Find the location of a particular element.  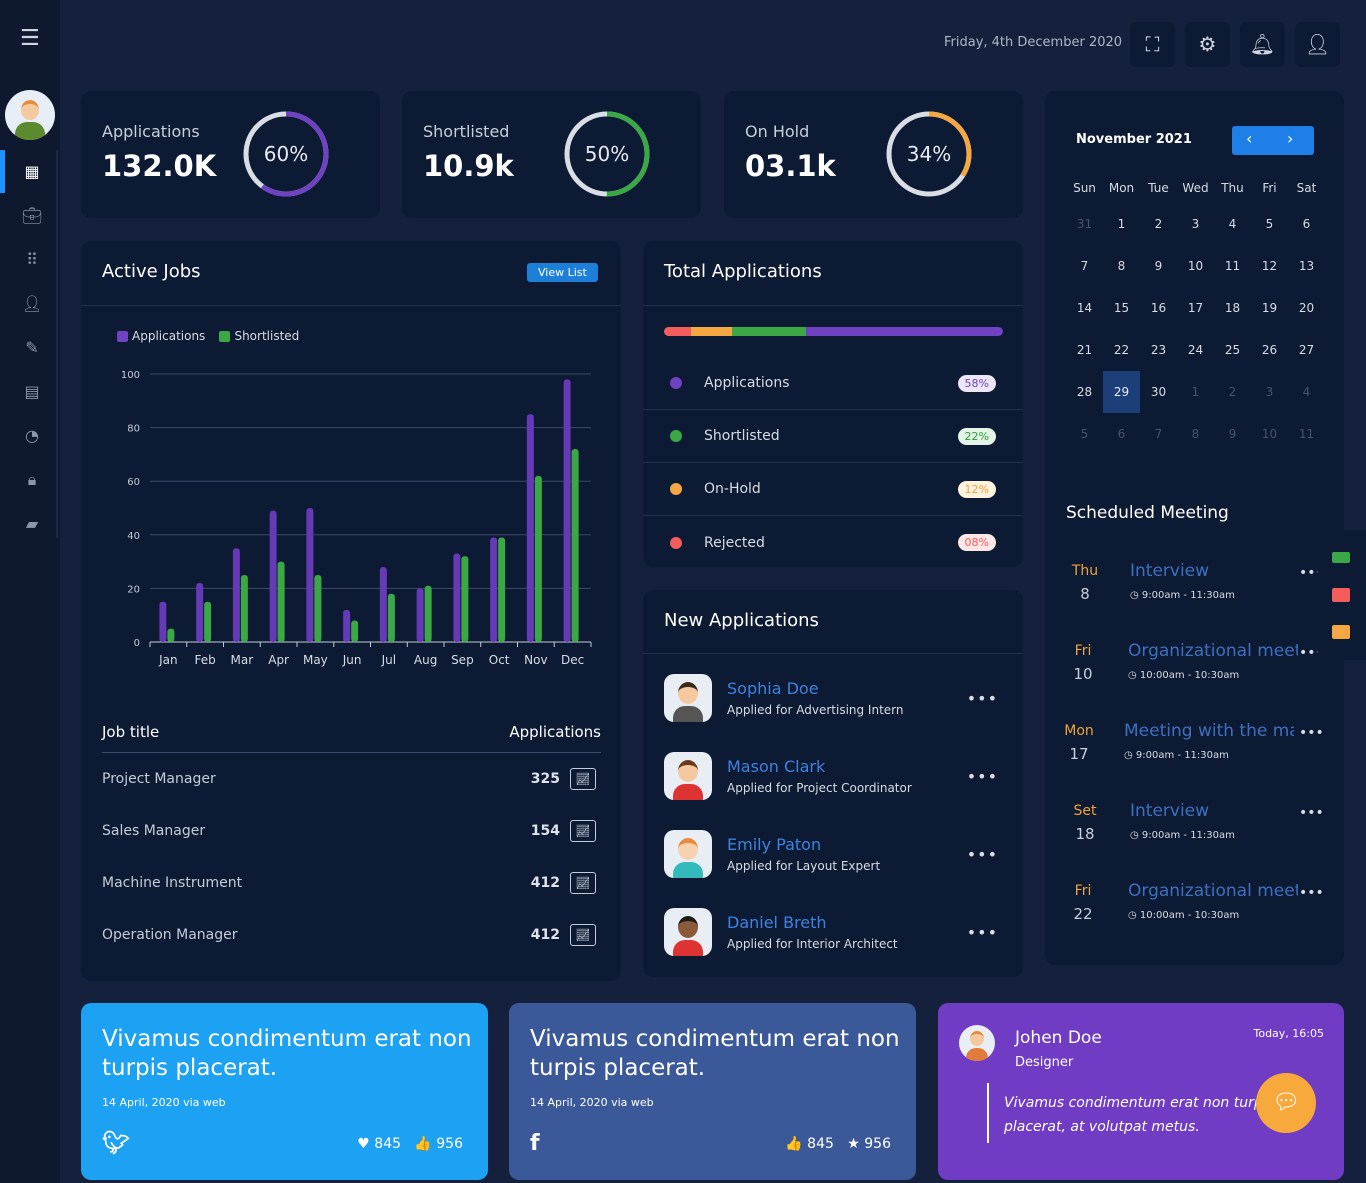

notifications-button: 🔔︎ is located at coordinates (1262, 44).